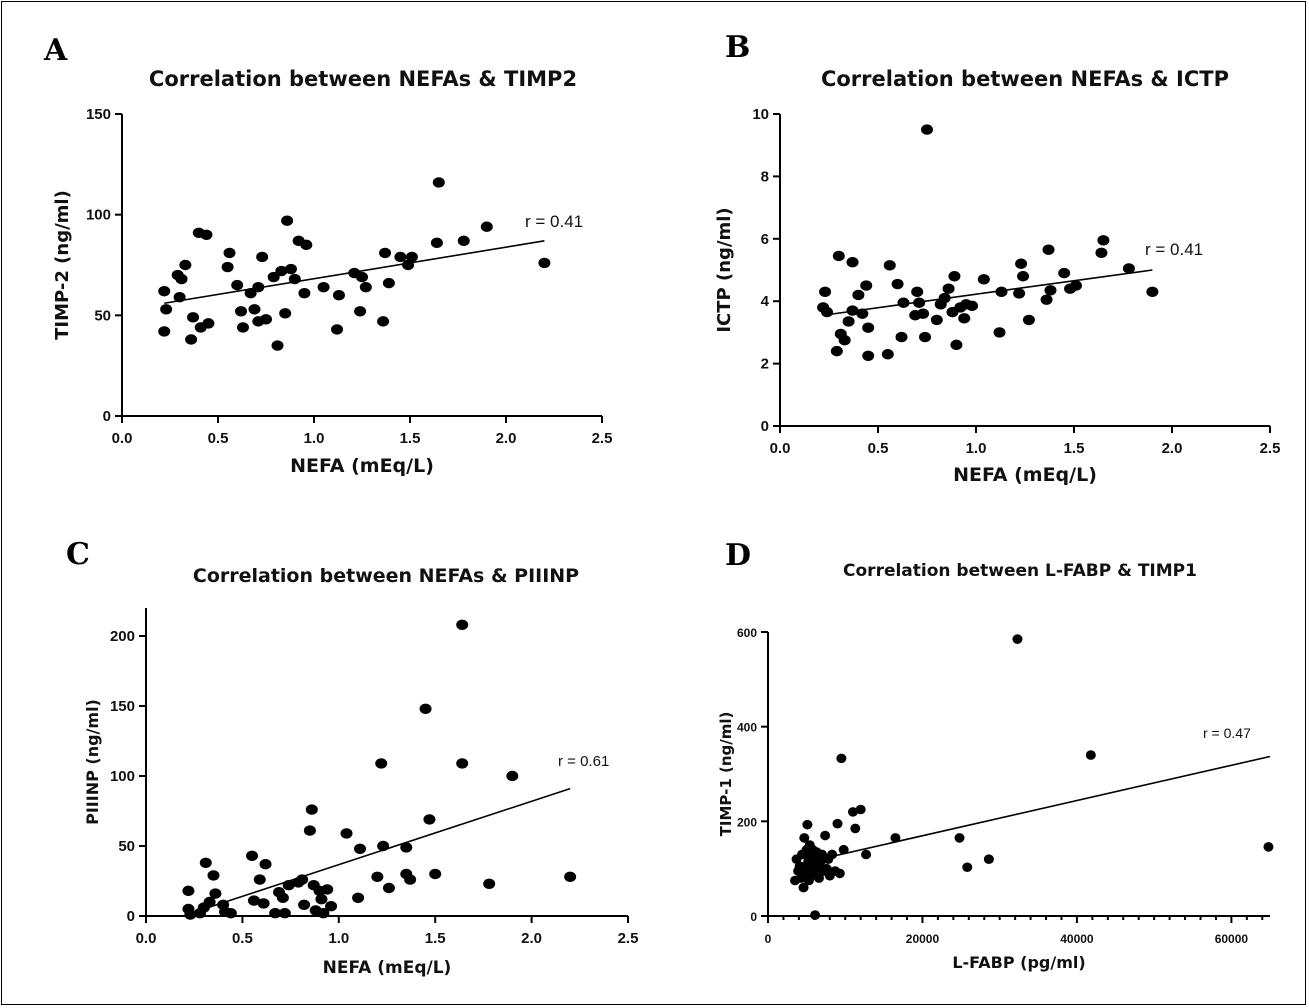 Image resolution: width=1309 pixels, height=1008 pixels. I want to click on x-axis-label: L-FABP (pg/ml), so click(1018, 962).